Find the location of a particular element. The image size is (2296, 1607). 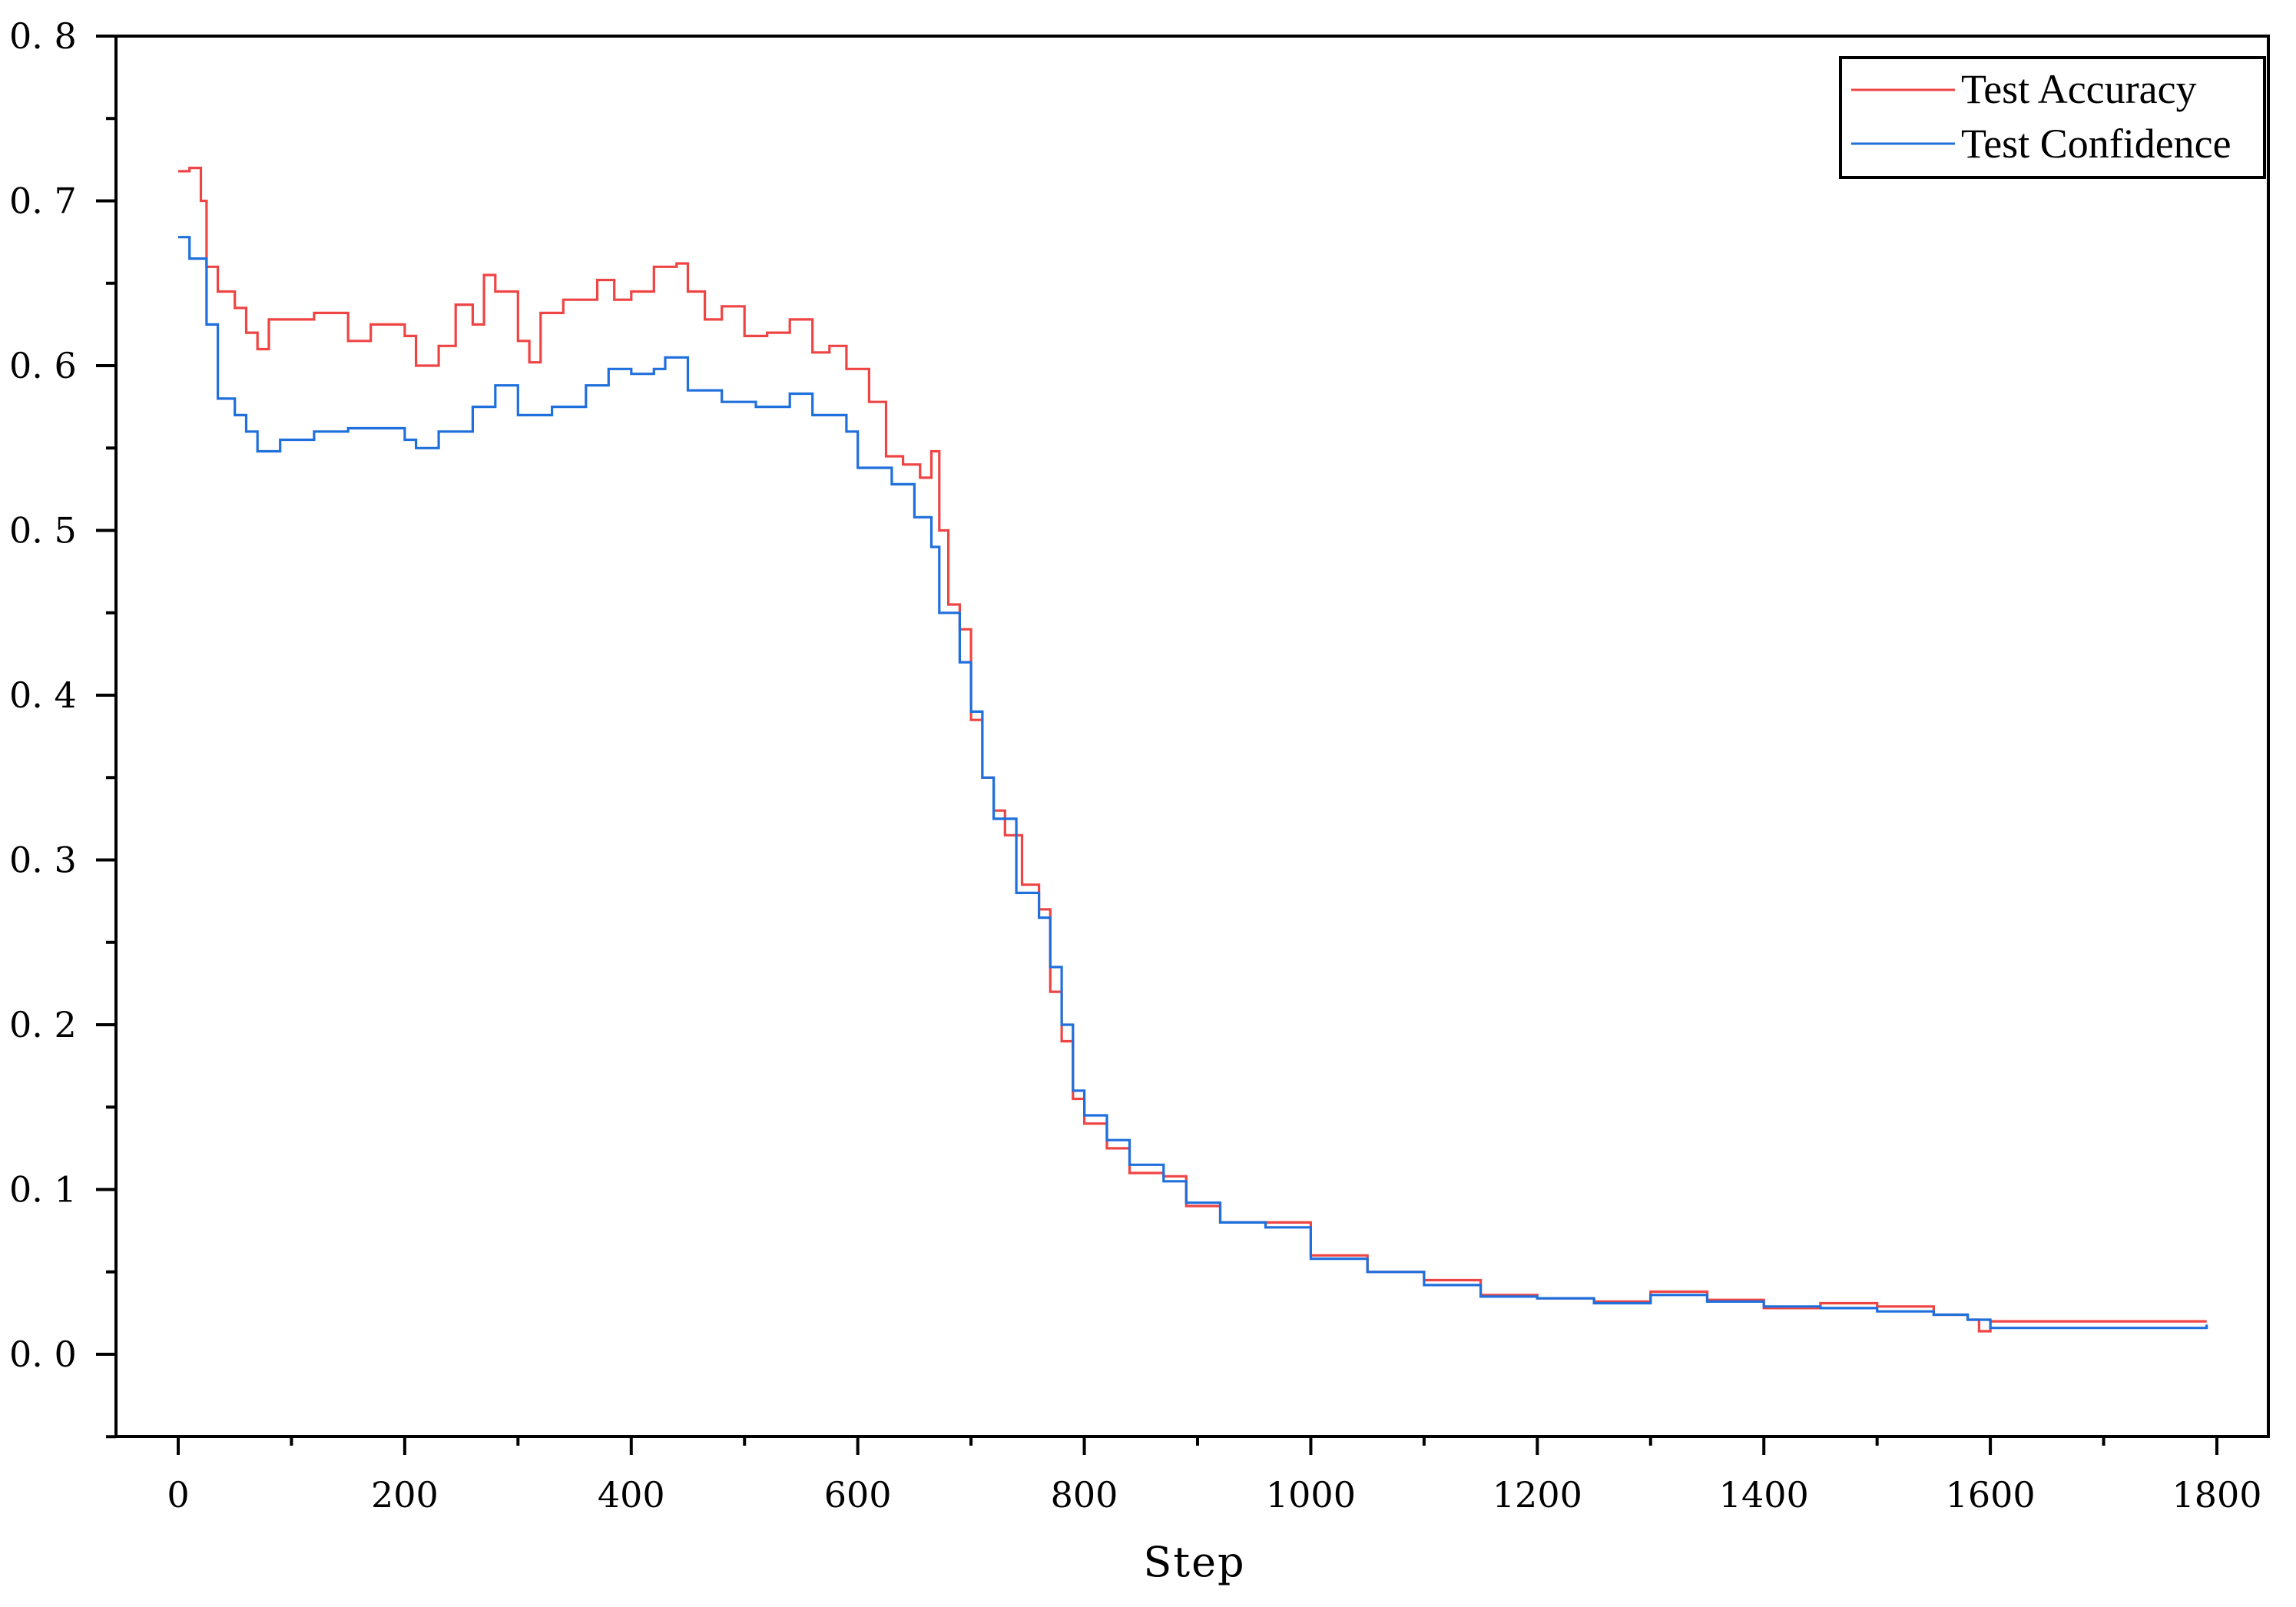

x-axis: 0 200 400 600 800 1000 1200 1400 1600 1800 is located at coordinates (1214, 1476).